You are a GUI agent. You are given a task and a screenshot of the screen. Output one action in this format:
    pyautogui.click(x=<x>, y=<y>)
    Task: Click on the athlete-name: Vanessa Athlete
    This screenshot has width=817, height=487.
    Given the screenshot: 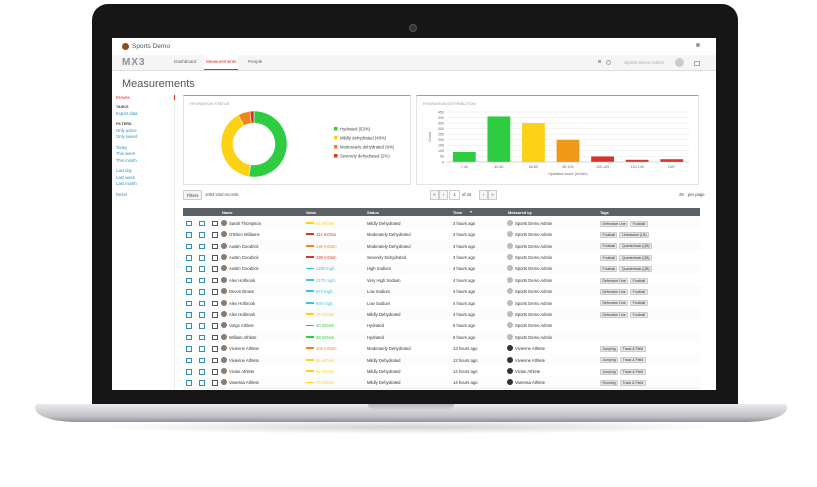 What is the action you would take?
    pyautogui.click(x=244, y=383)
    